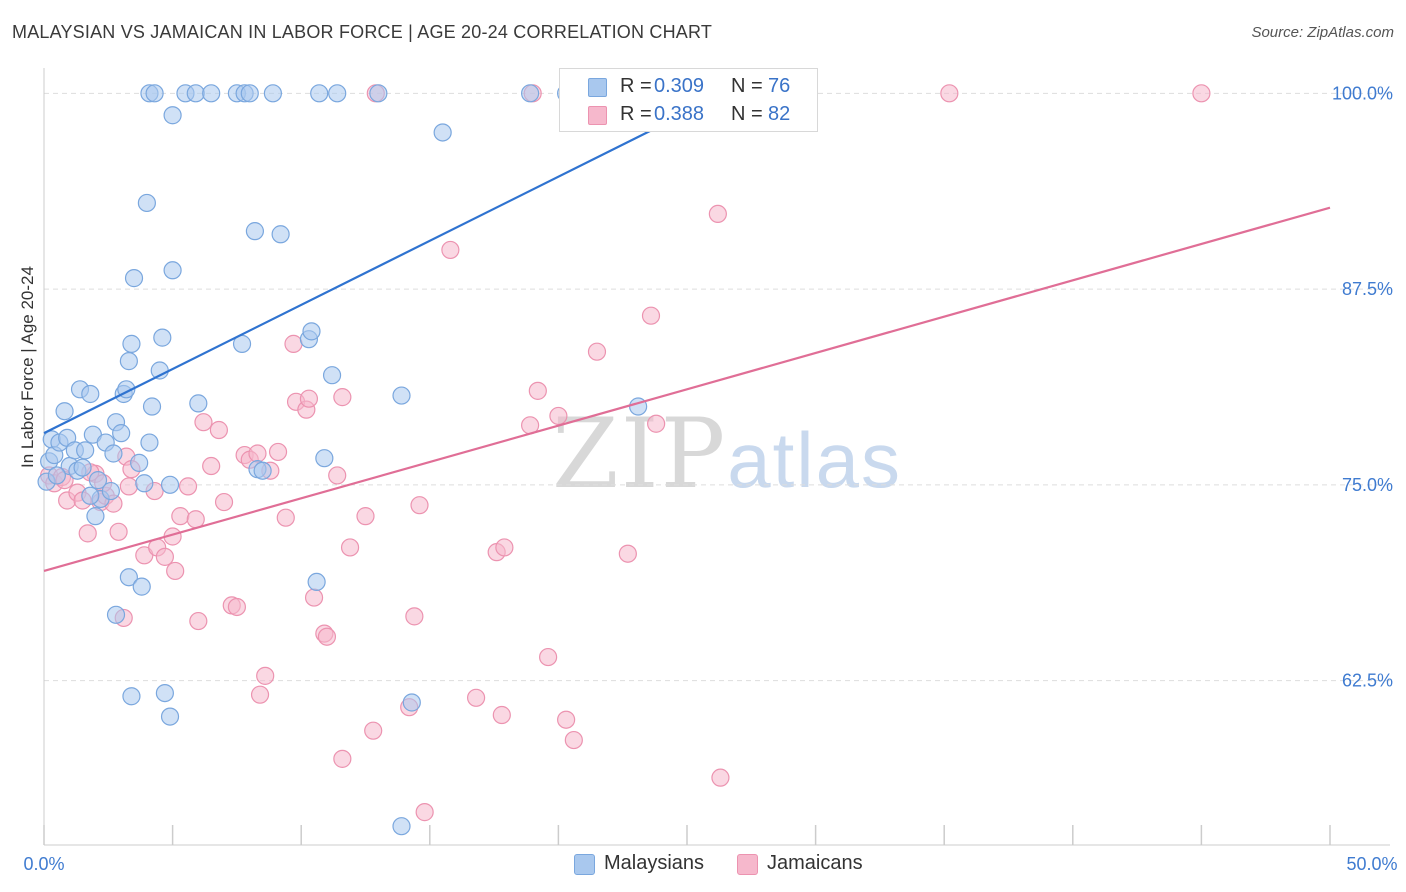  Describe the element at coordinates (640, 454) in the screenshot. I see `watermark-zip: ZIP` at that location.